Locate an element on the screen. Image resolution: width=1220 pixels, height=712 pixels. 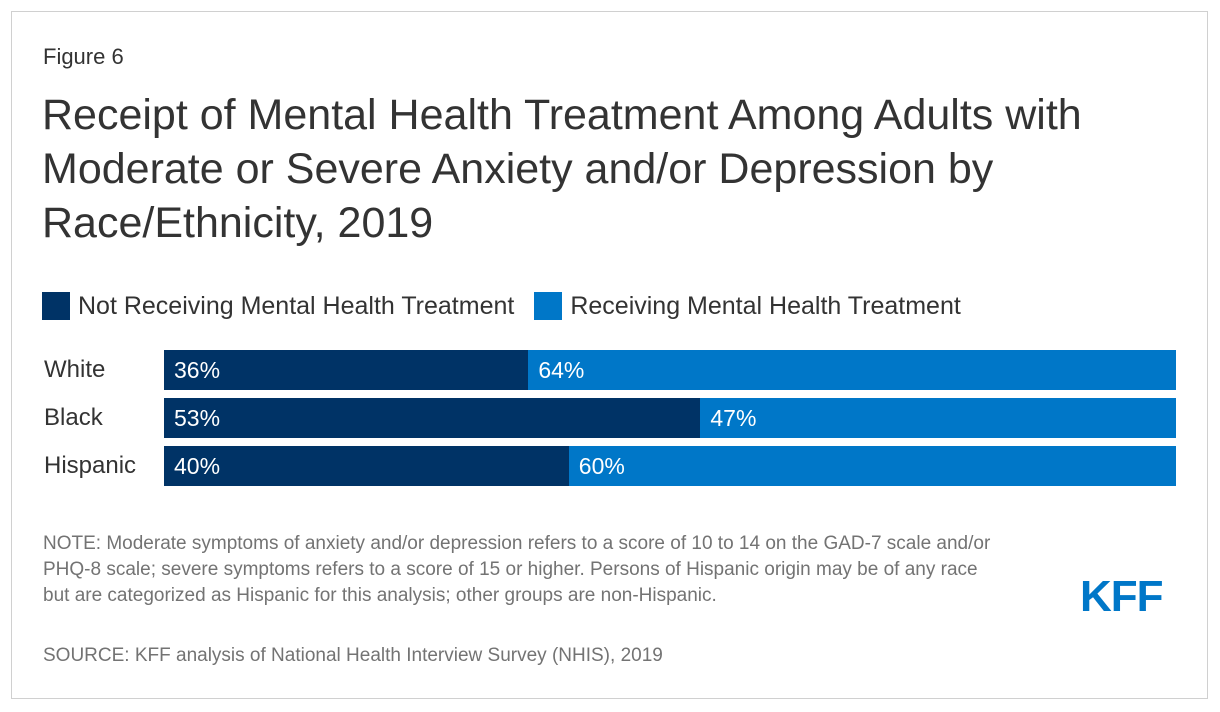
bar-row: Black 53% 47% is located at coordinates (610, 418).